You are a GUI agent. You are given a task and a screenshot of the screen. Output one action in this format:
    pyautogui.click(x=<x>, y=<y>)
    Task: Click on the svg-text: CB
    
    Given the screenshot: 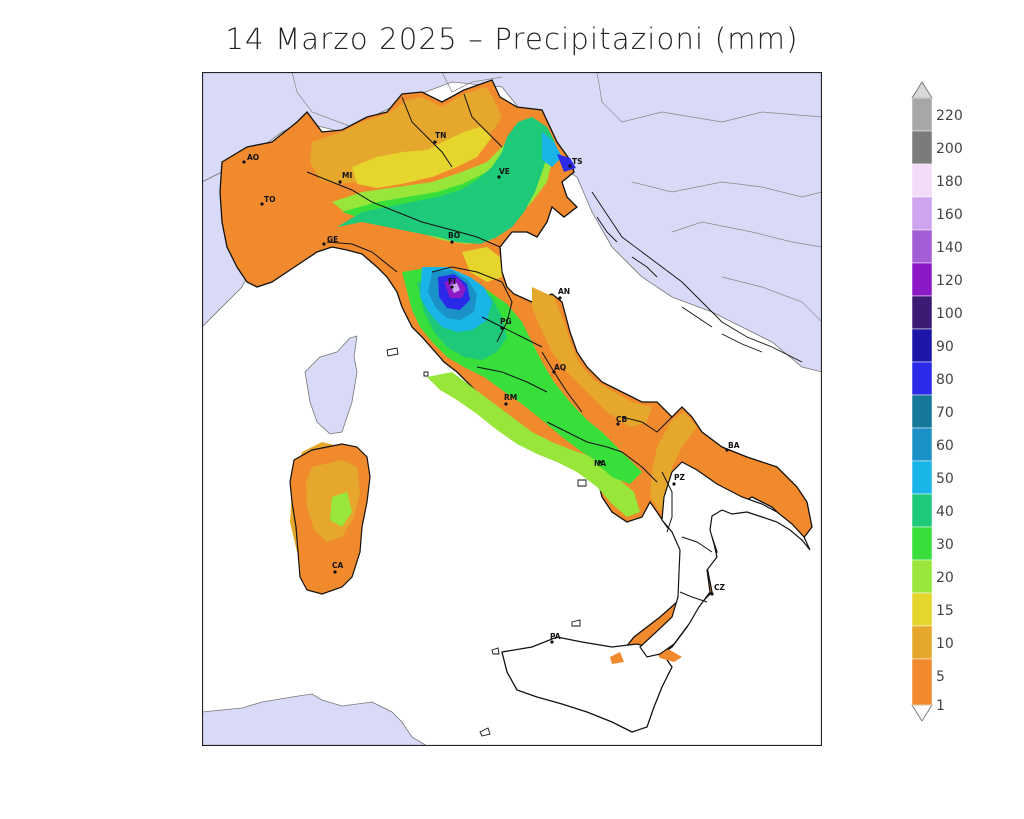 What is the action you would take?
    pyautogui.click(x=622, y=419)
    